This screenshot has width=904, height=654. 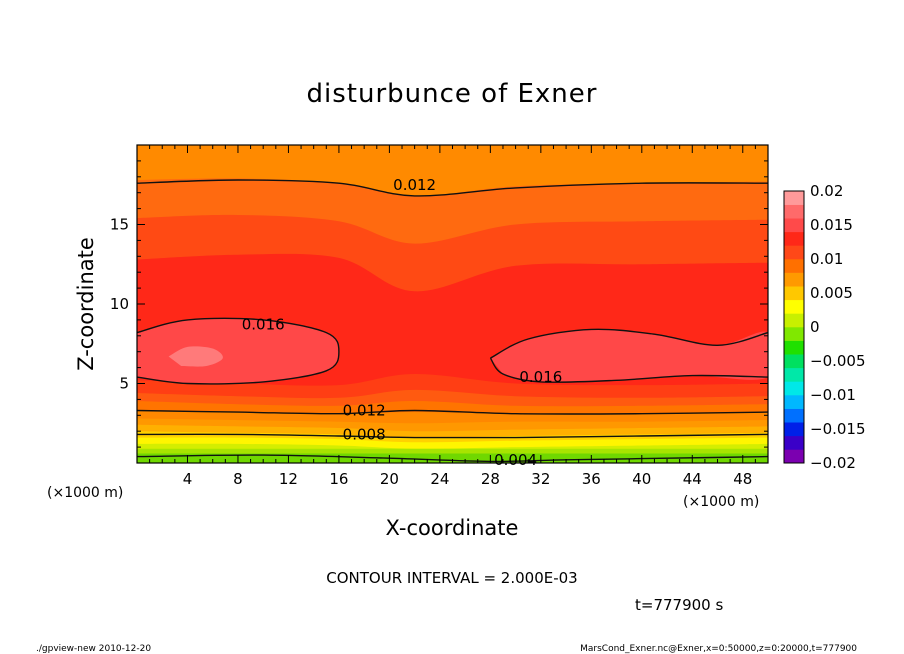 I want to click on colorbar-tick-label: −0.01, so click(x=833, y=395).